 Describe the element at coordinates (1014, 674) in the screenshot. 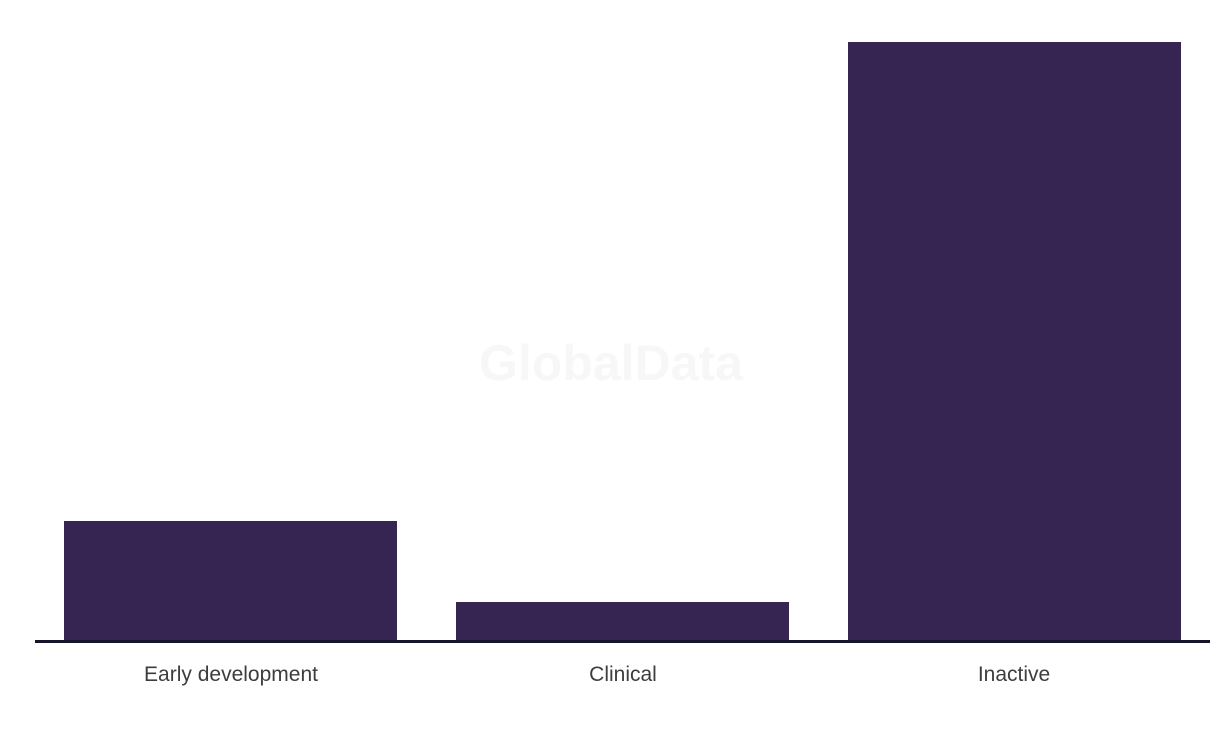

I see `x-axis-label-inactive: Inactive` at that location.